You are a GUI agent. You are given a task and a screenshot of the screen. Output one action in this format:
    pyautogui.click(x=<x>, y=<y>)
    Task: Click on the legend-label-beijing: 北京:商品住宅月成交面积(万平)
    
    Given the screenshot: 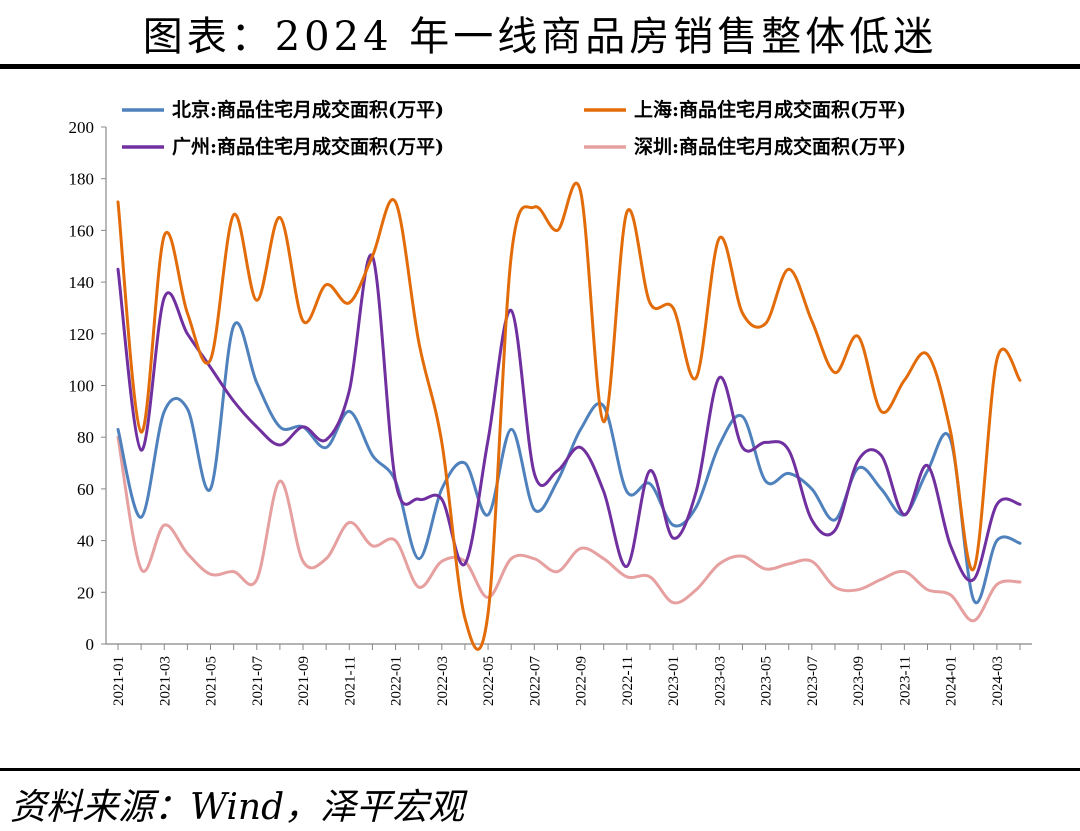 What is the action you would take?
    pyautogui.click(x=308, y=109)
    